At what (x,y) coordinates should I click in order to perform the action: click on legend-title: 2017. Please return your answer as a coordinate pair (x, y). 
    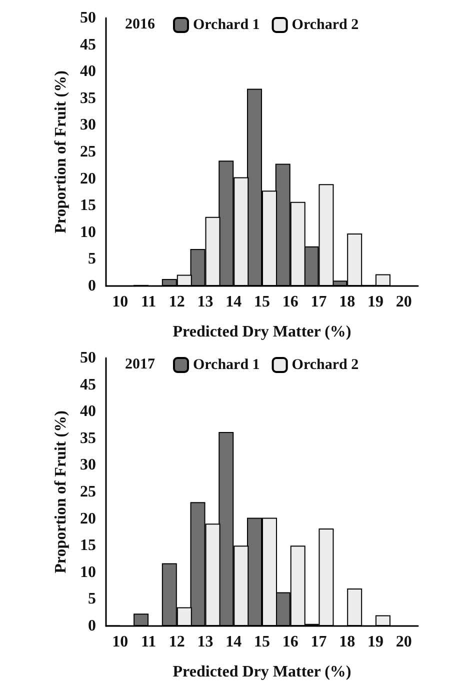
    Looking at the image, I should click on (140, 364).